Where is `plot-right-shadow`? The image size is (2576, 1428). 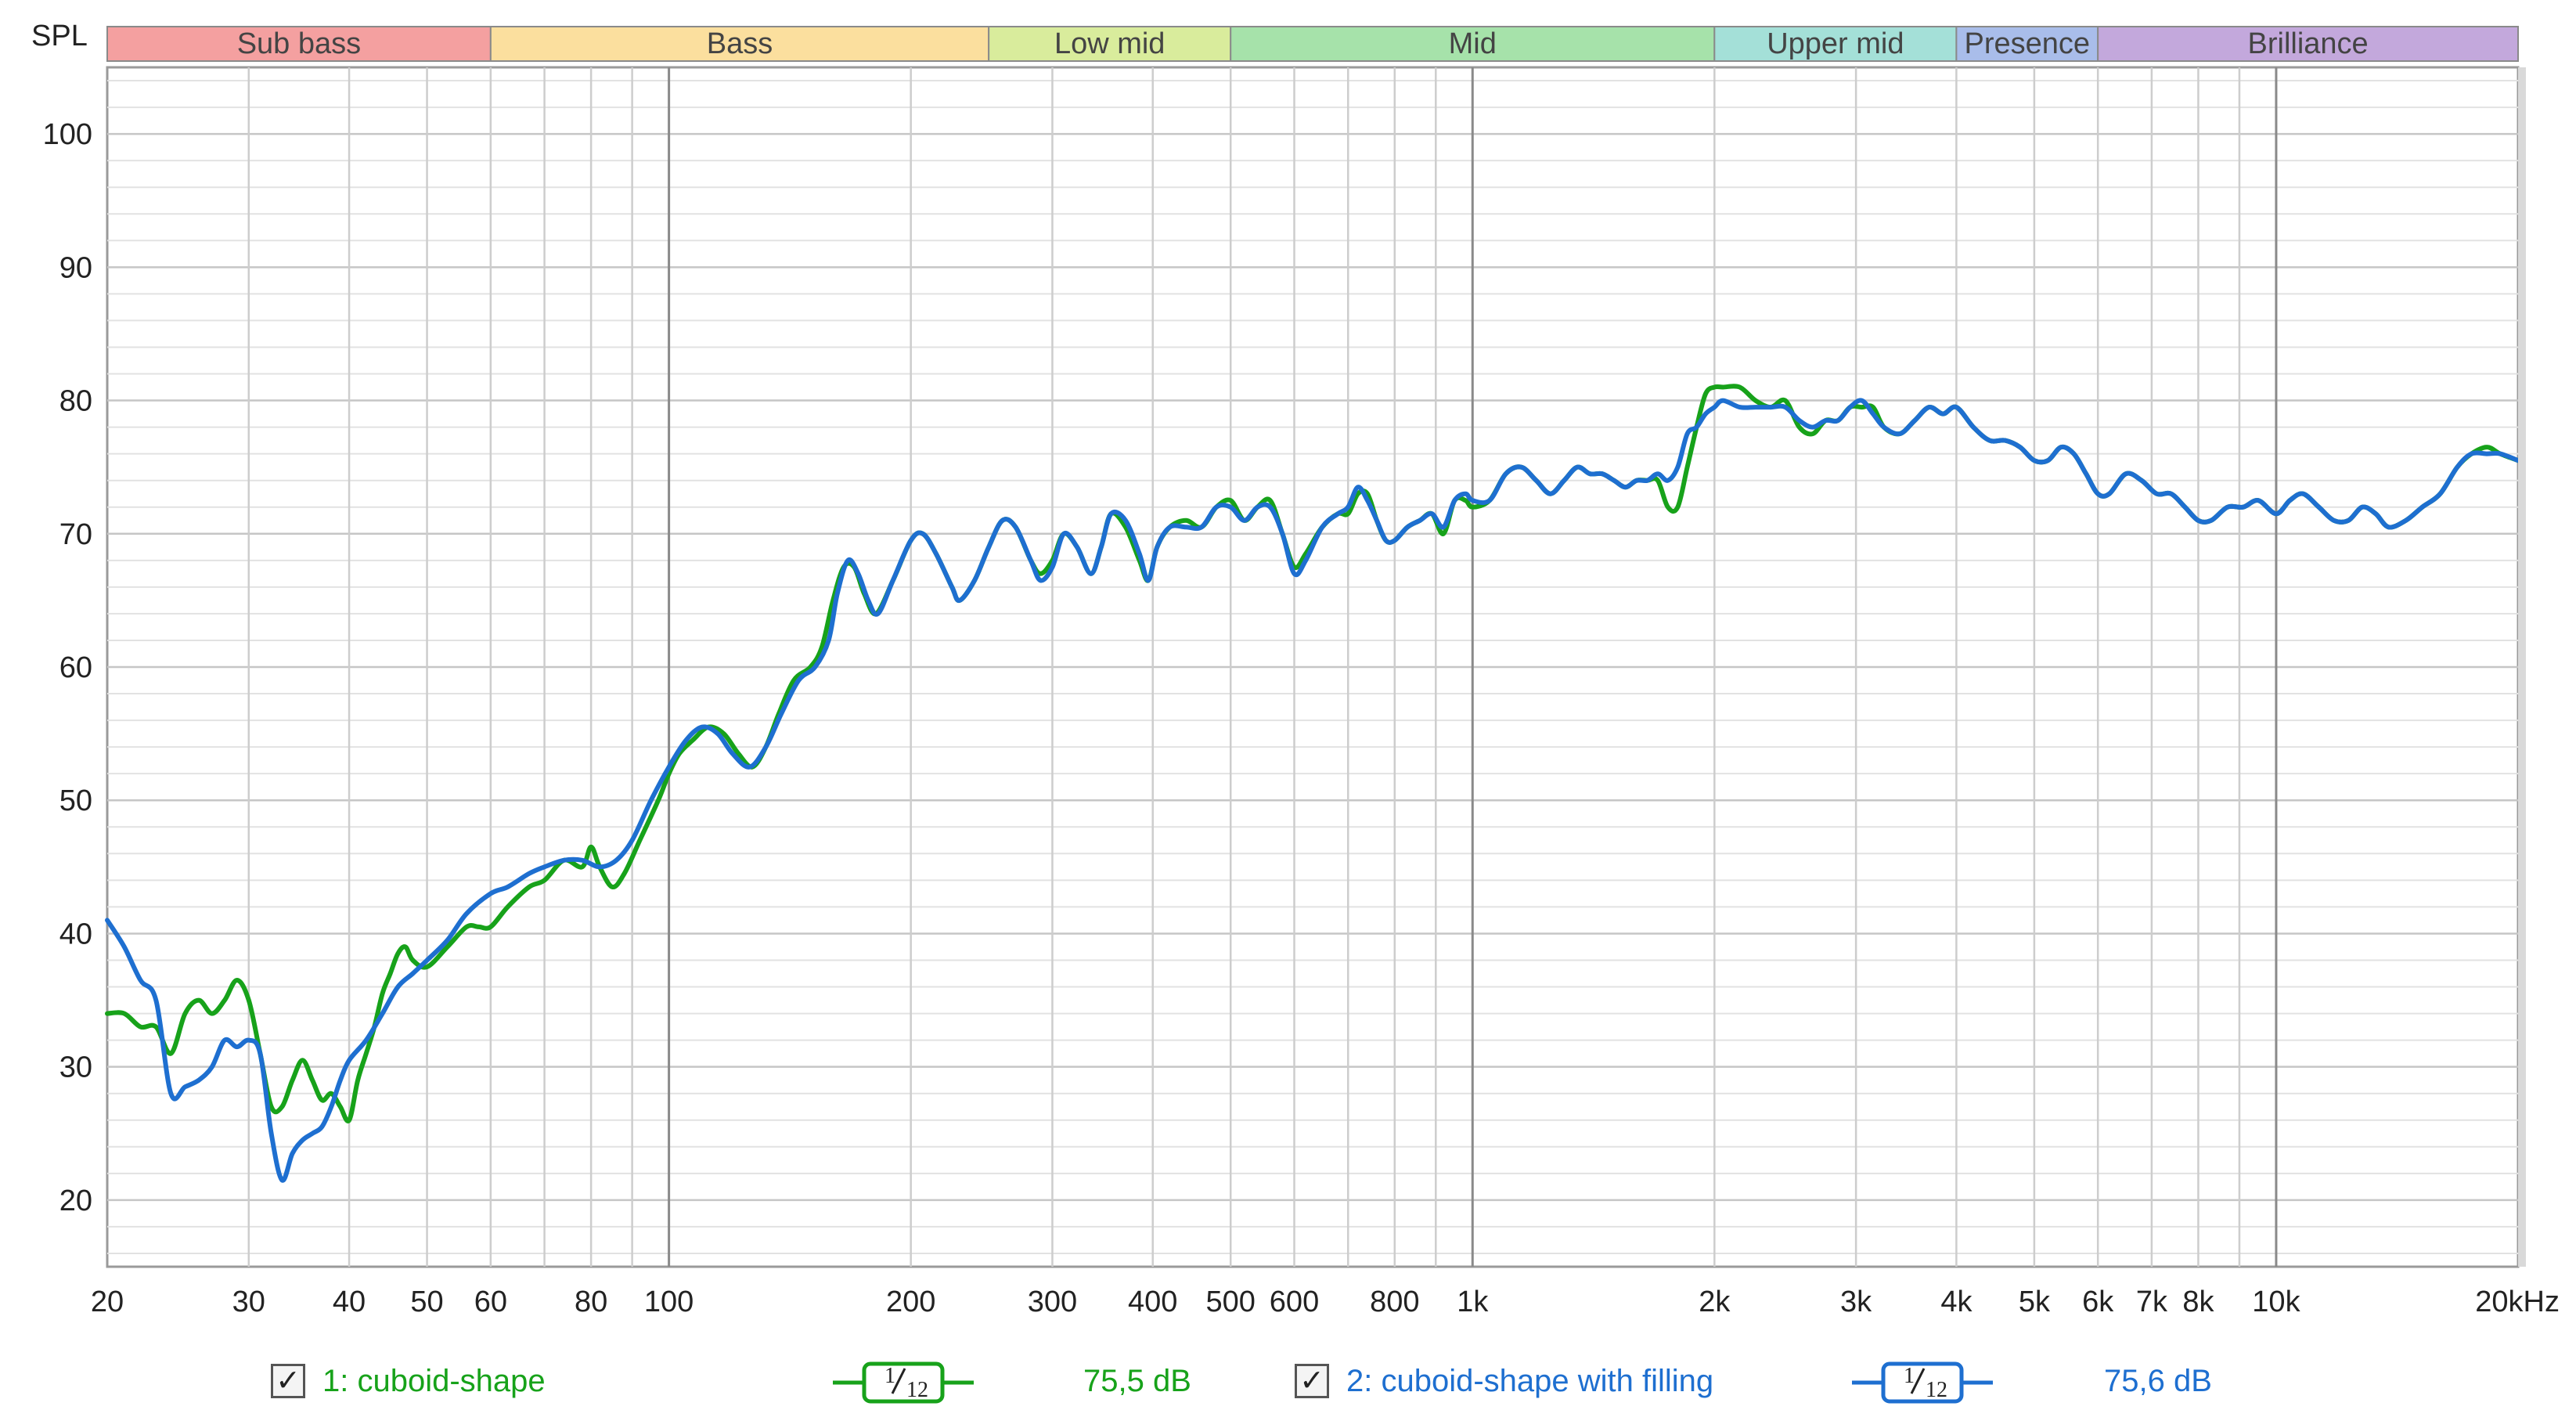 plot-right-shadow is located at coordinates (2522, 667).